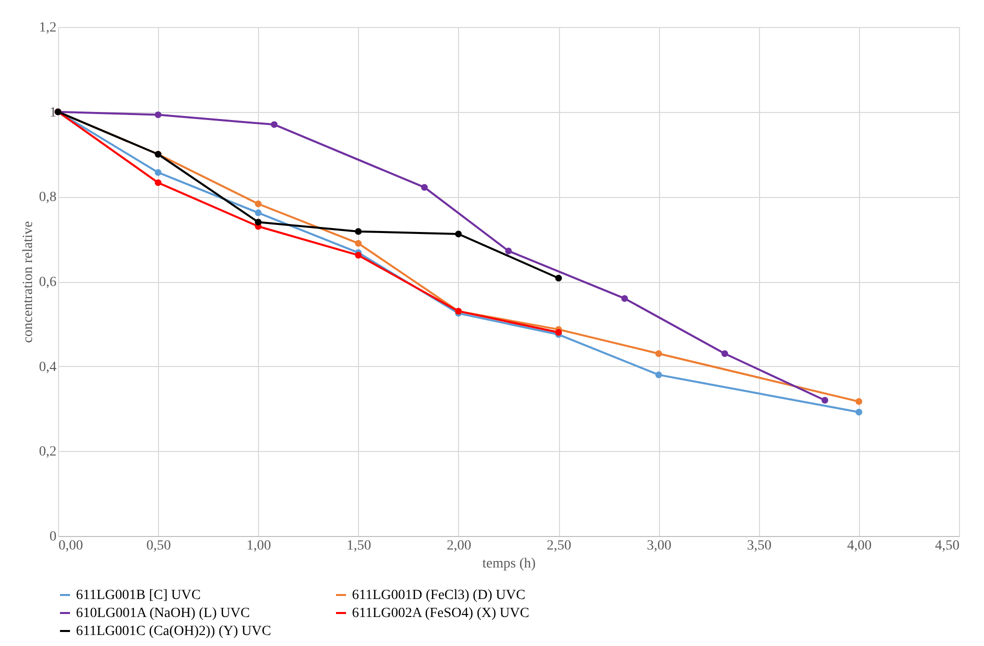  I want to click on y-tick-label: 0,6, so click(47, 282).